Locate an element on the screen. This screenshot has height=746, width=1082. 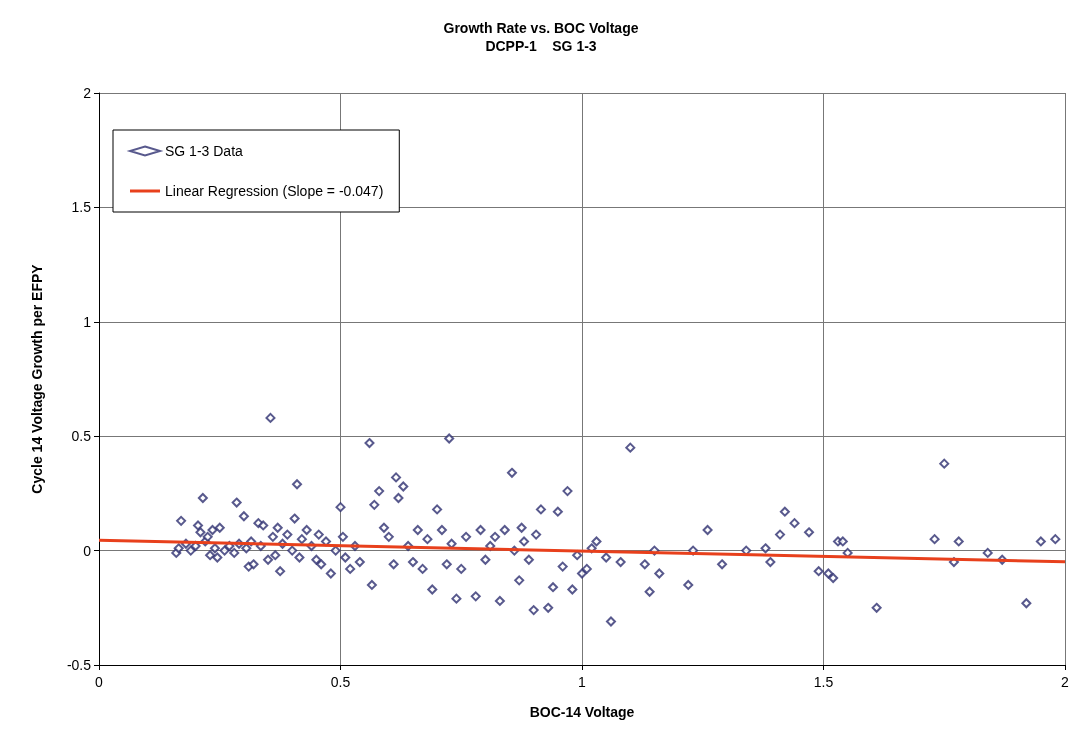
x-tick-label: 1.5 is located at coordinates (823, 682).